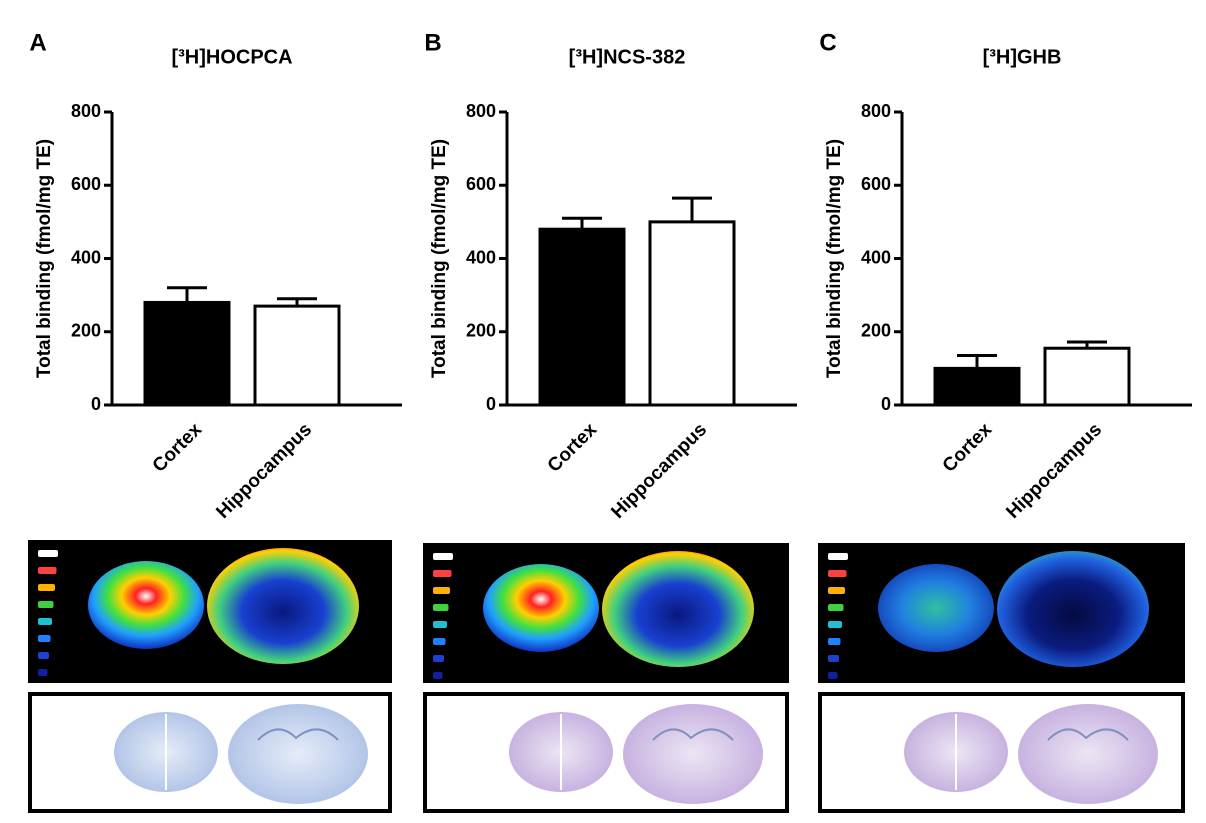 The height and width of the screenshot is (823, 1206). I want to click on panel-label: C, so click(827, 42).